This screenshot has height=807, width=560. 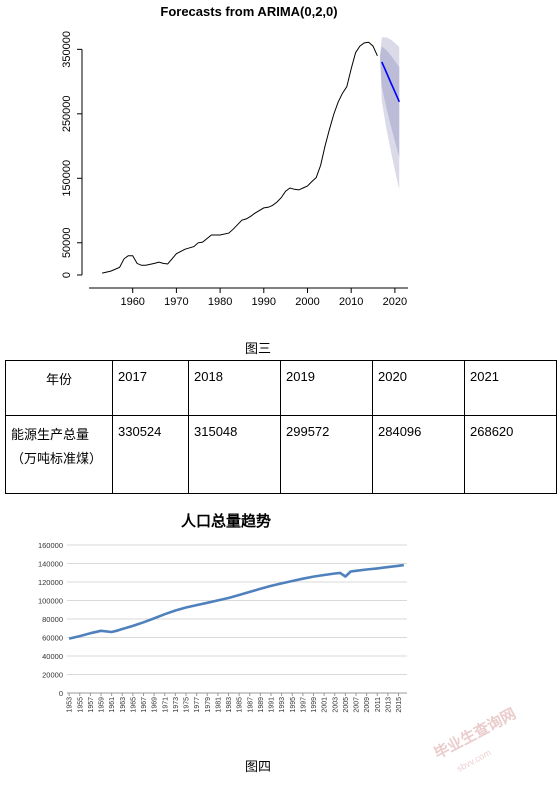 What do you see at coordinates (226, 521) in the screenshot?
I see `chart-title: 人口总量趋势` at bounding box center [226, 521].